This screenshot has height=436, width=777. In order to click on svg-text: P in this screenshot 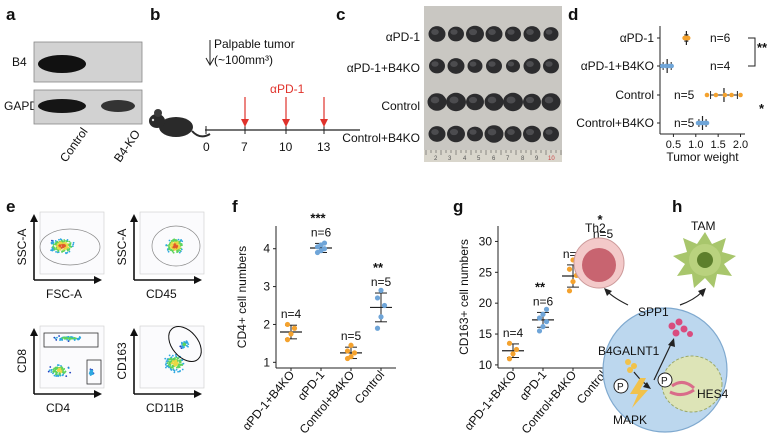, I will do `click(664, 381)`.